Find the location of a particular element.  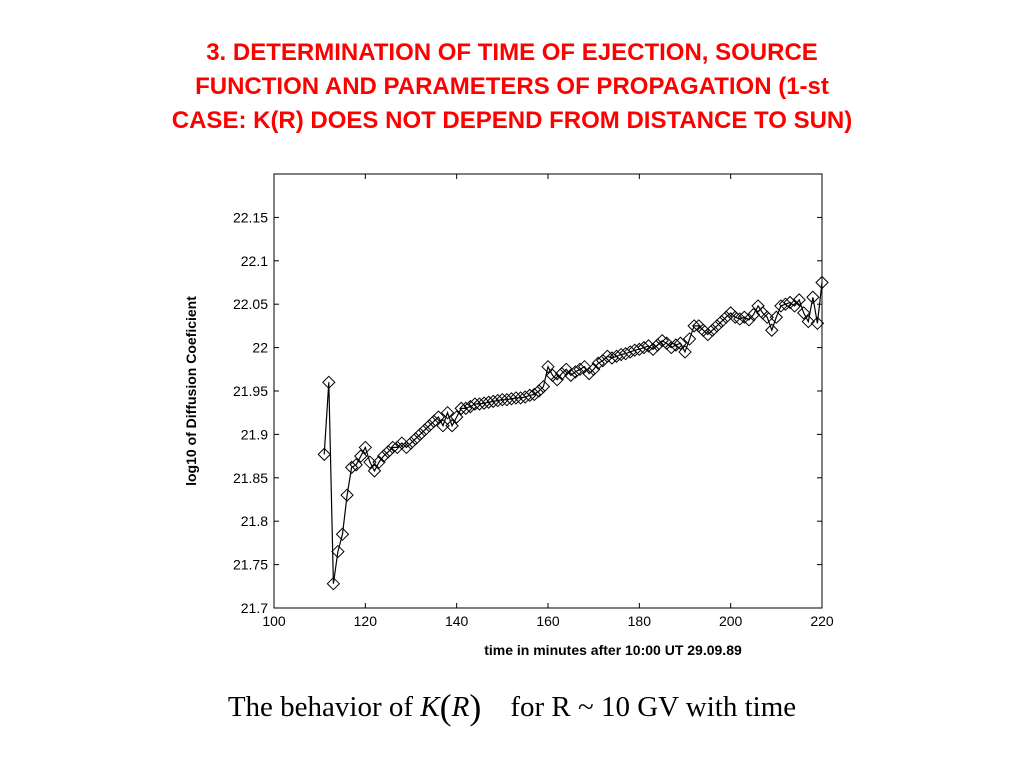

x-tick-label: 220 is located at coordinates (822, 621).